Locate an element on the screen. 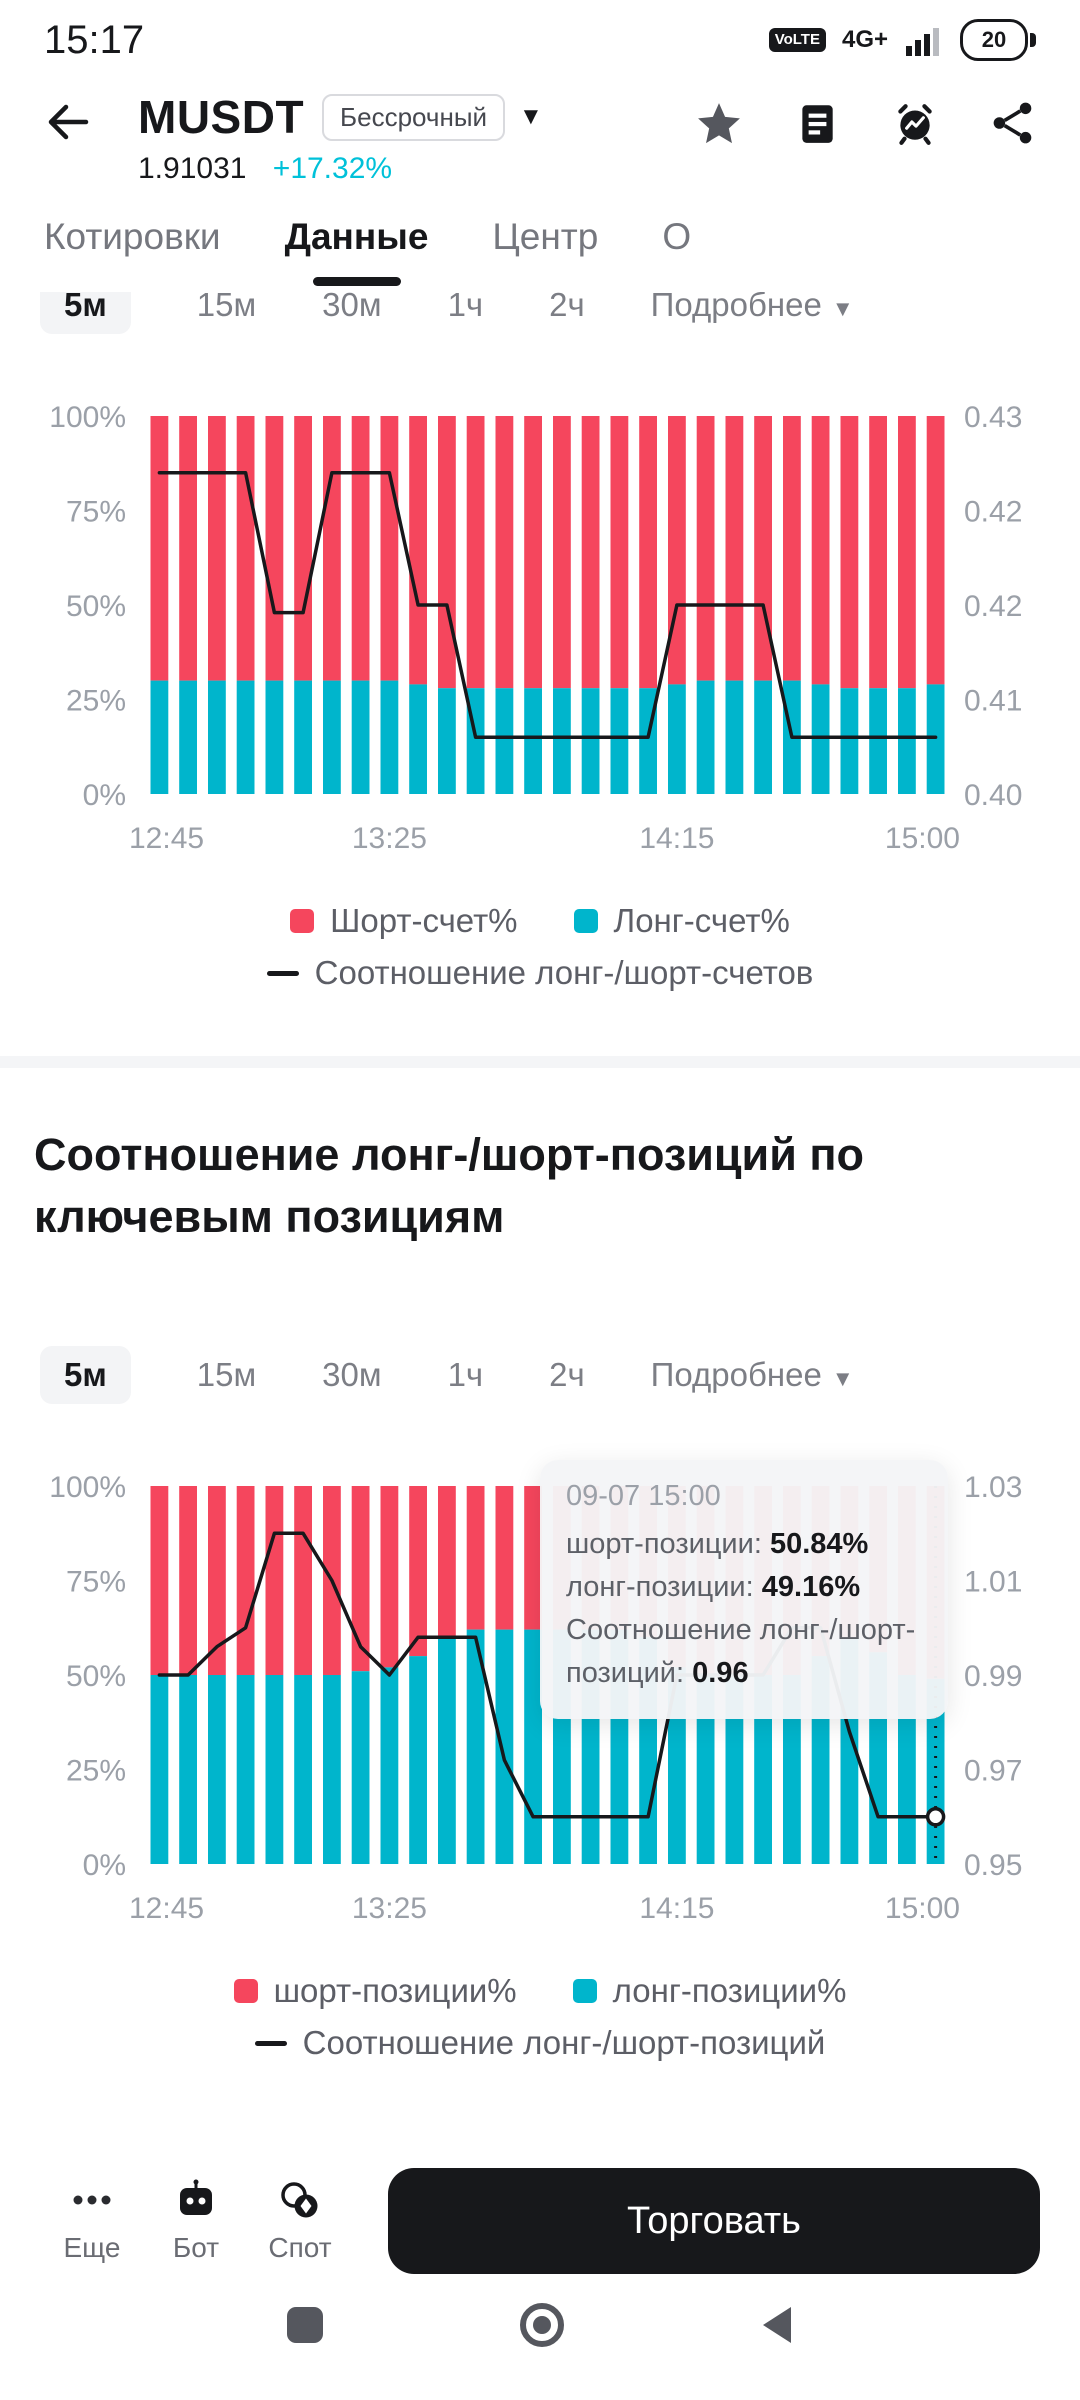 This screenshot has width=1080, height=2400. signal-bars-icon is located at coordinates (922, 42).